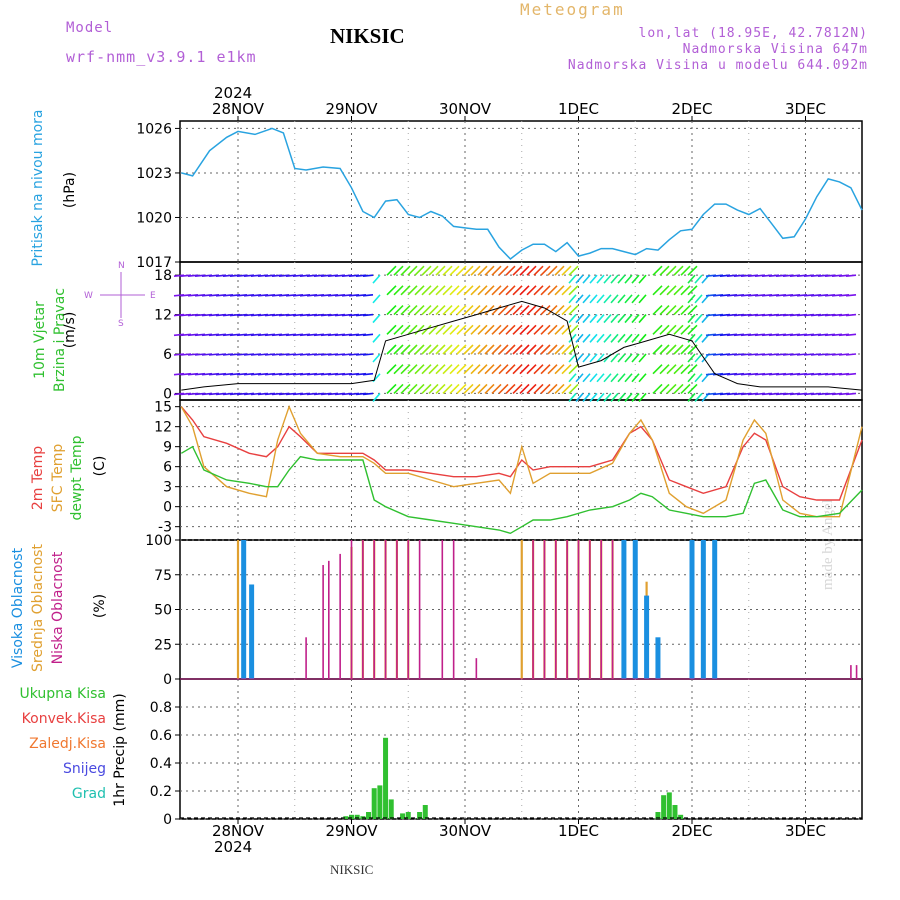 Image resolution: width=900 pixels, height=900 pixels. I want to click on y-tick-label: 3, so click(167, 488).